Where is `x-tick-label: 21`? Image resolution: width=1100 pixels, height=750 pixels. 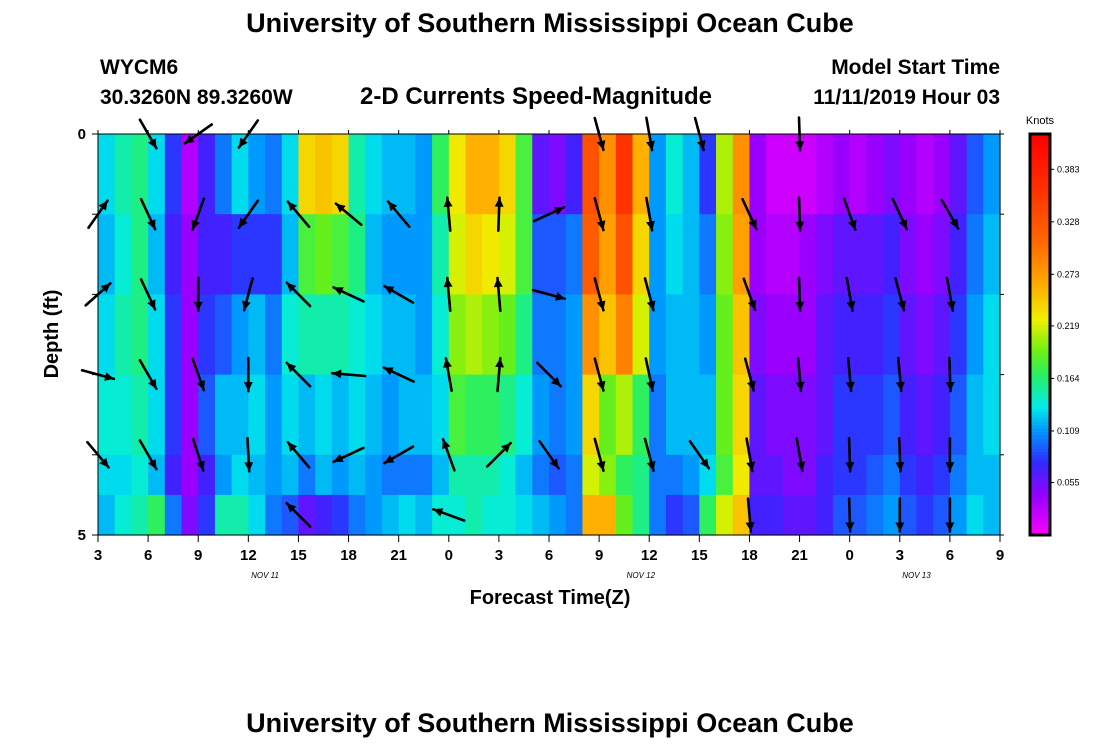 x-tick-label: 21 is located at coordinates (398, 555).